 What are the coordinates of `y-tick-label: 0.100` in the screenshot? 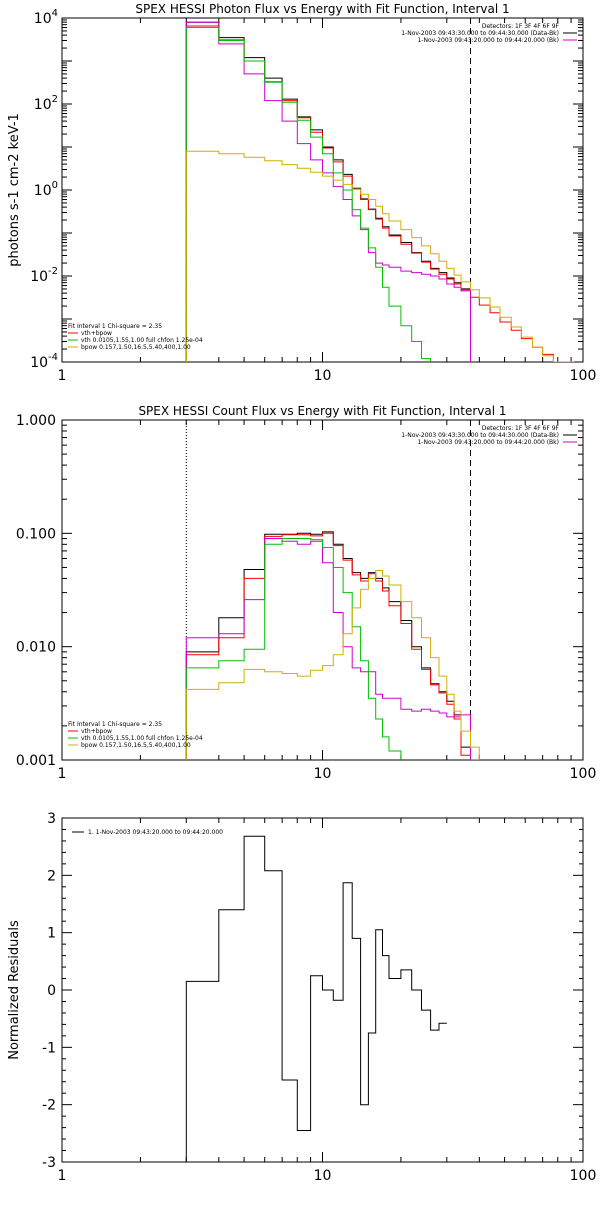 It's located at (36, 534).